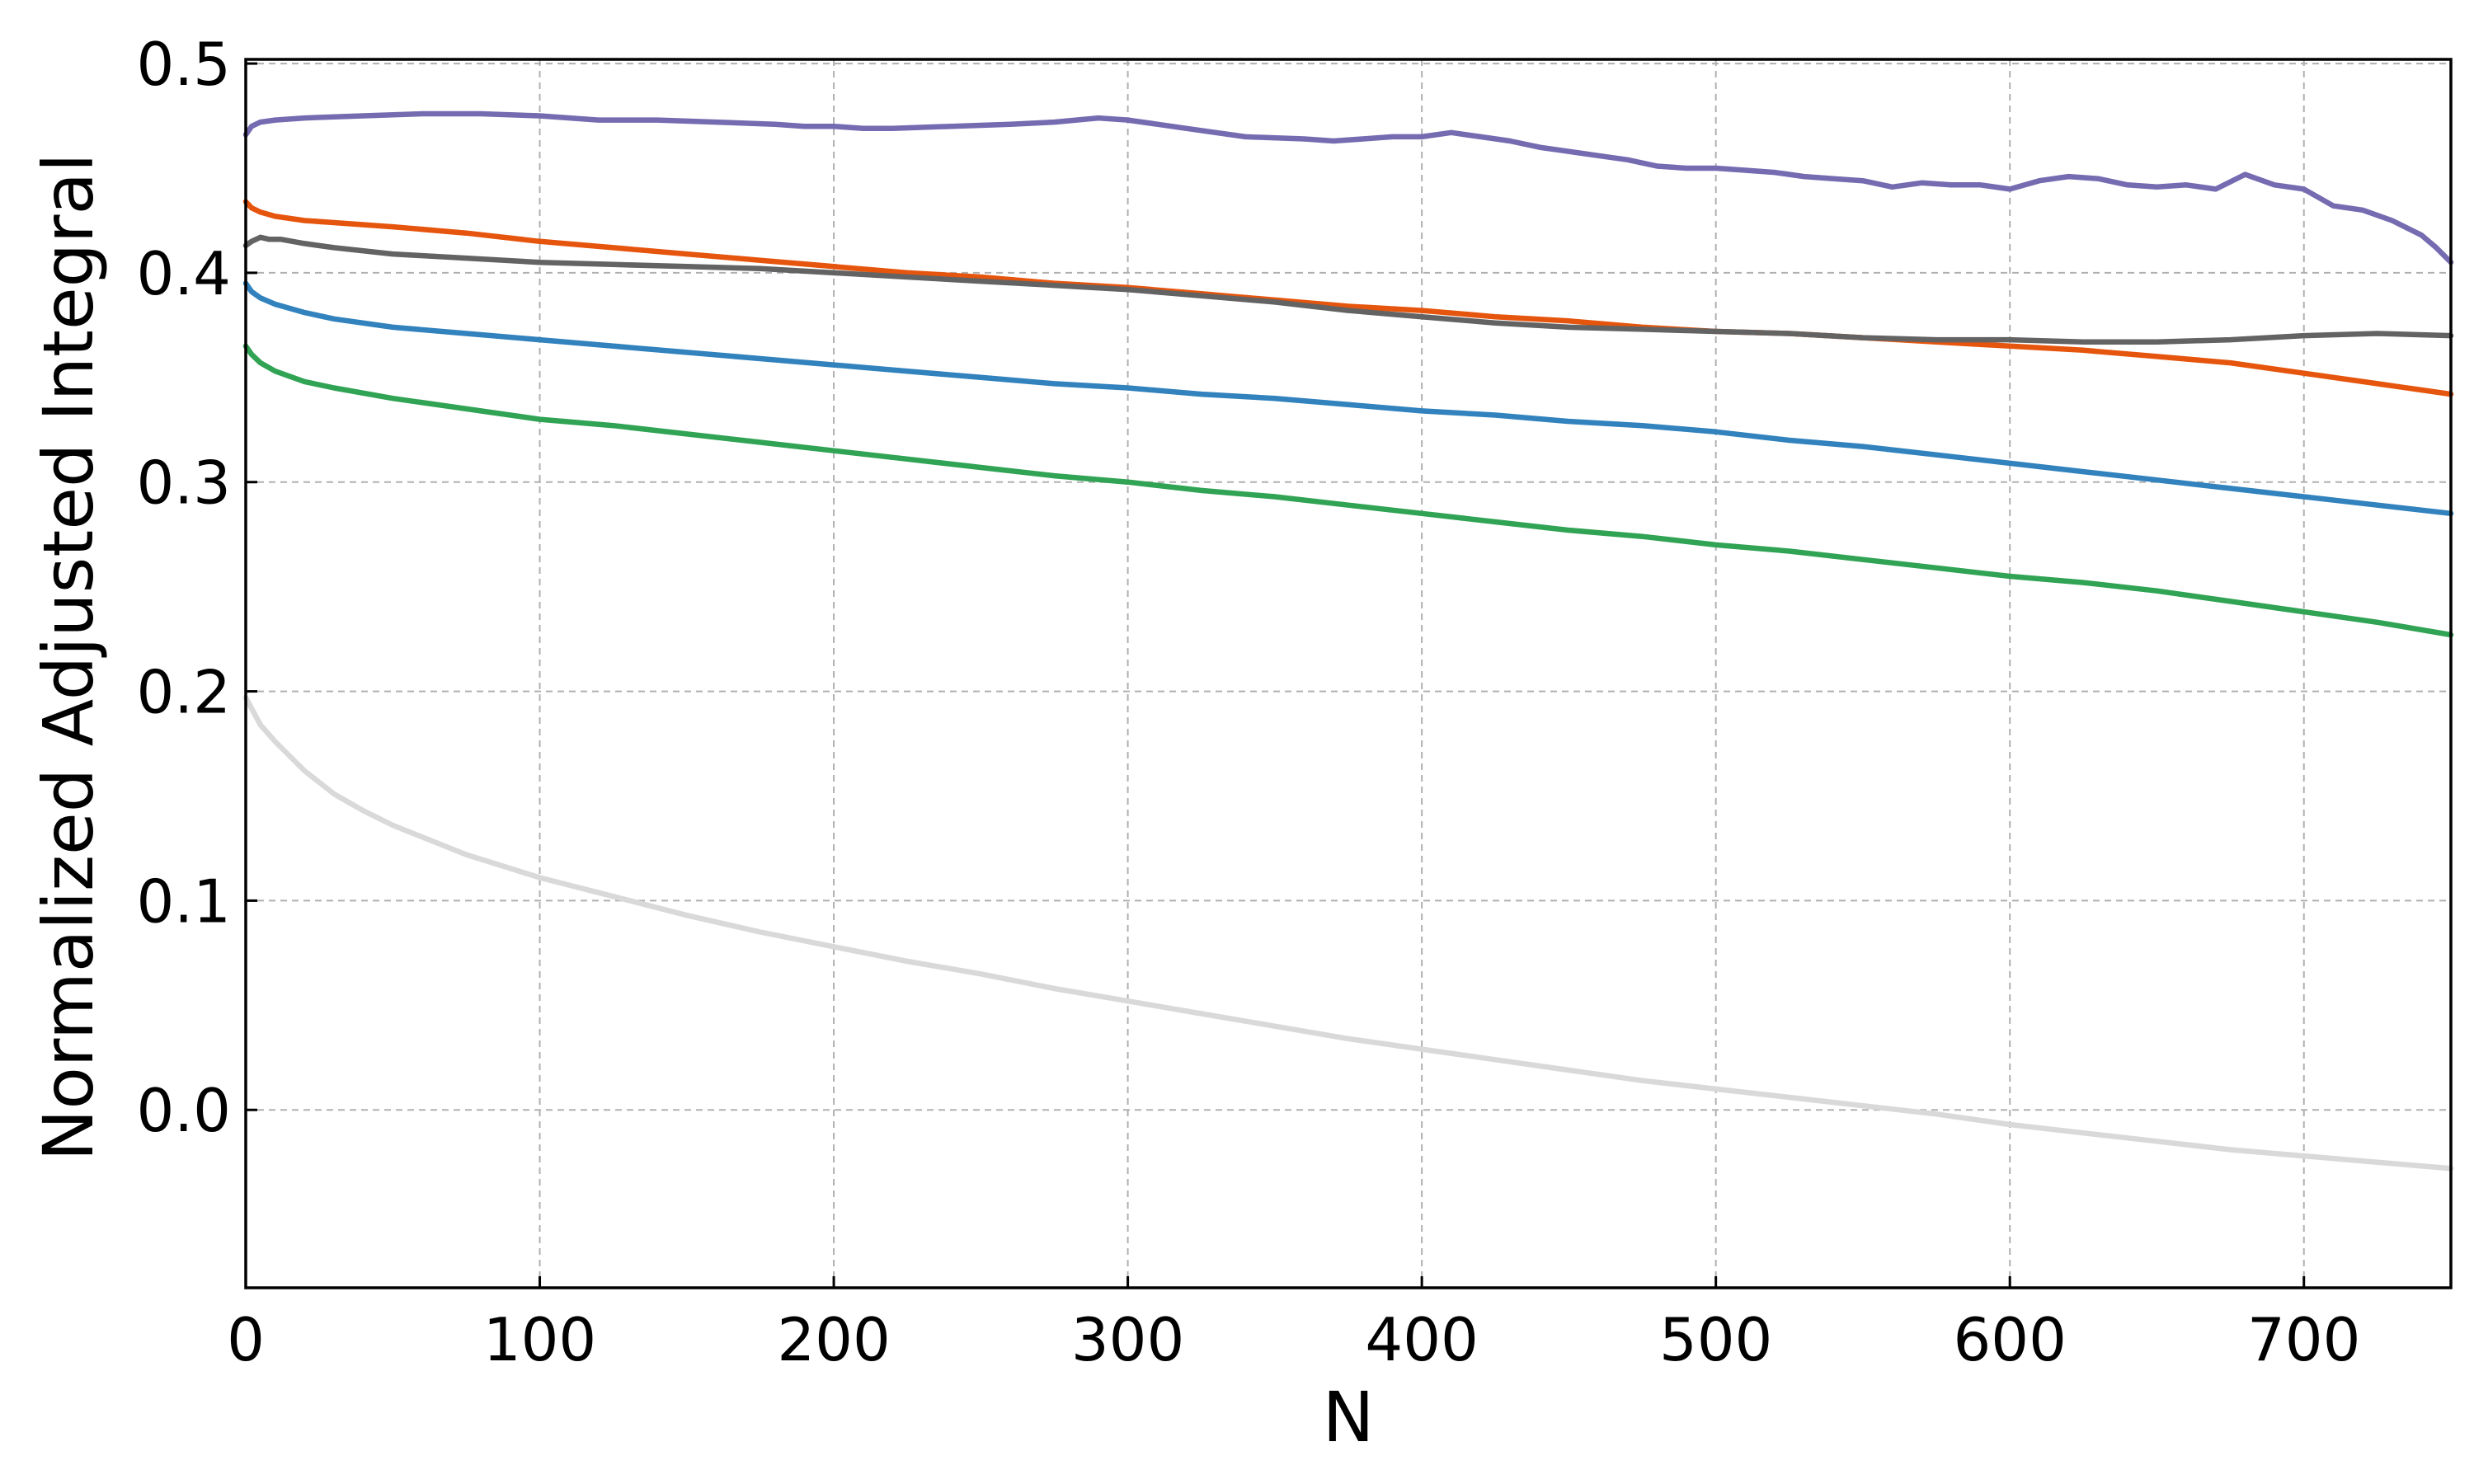 The height and width of the screenshot is (1484, 2474). Describe the element at coordinates (833, 1339) in the screenshot. I see `x-tick-label: 200` at that location.